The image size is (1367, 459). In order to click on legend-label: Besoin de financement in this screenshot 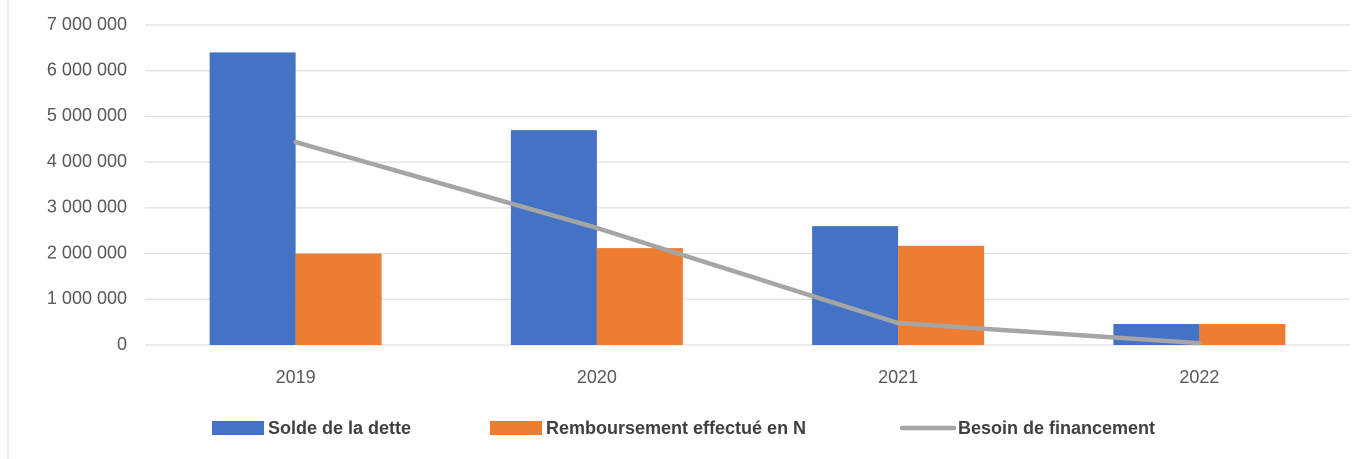, I will do `click(1056, 428)`.